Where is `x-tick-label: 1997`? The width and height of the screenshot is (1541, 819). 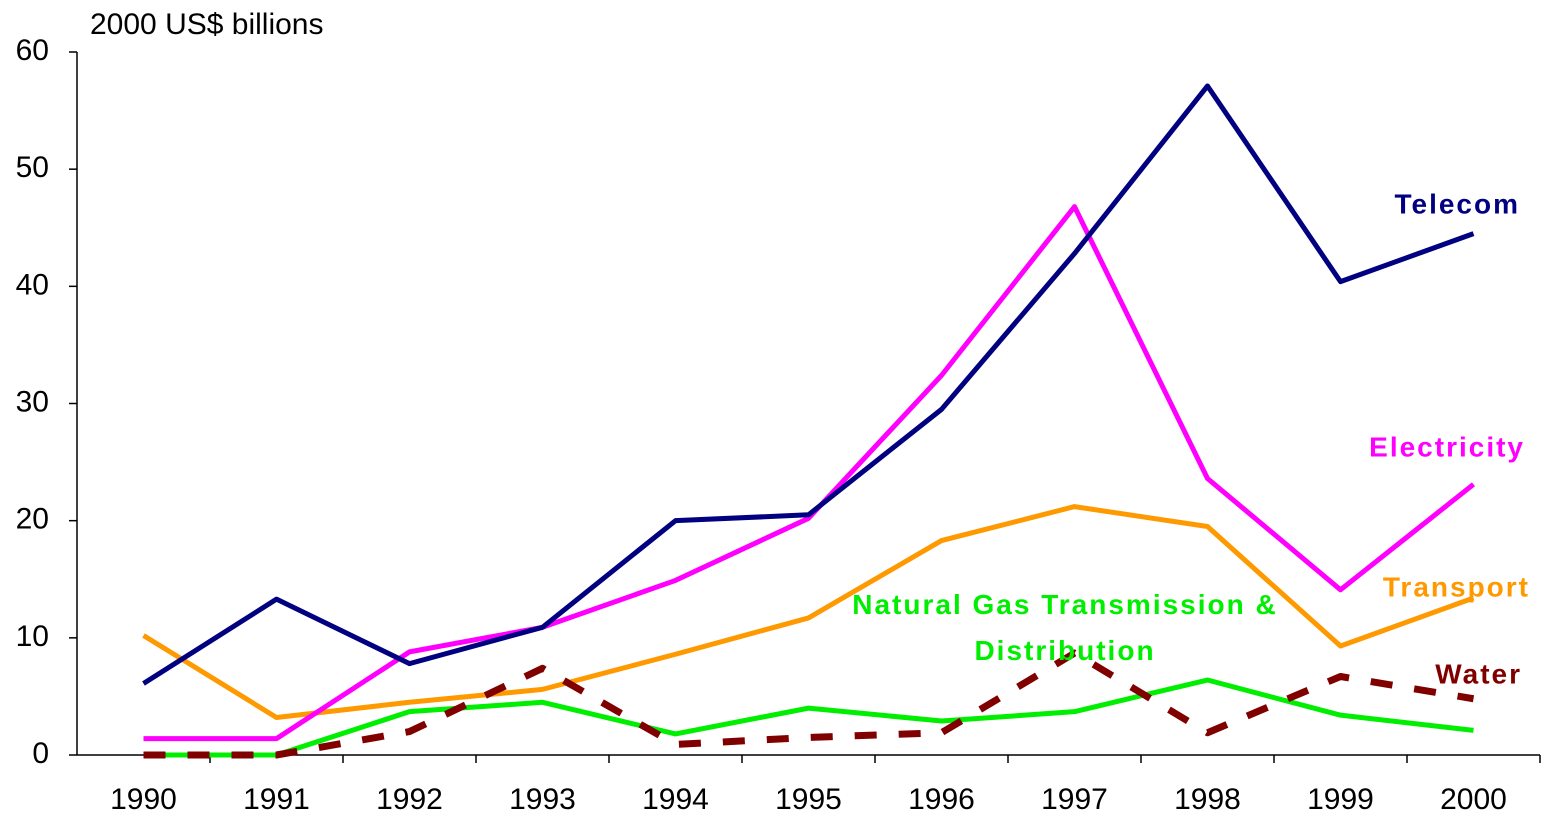 x-tick-label: 1997 is located at coordinates (1074, 799).